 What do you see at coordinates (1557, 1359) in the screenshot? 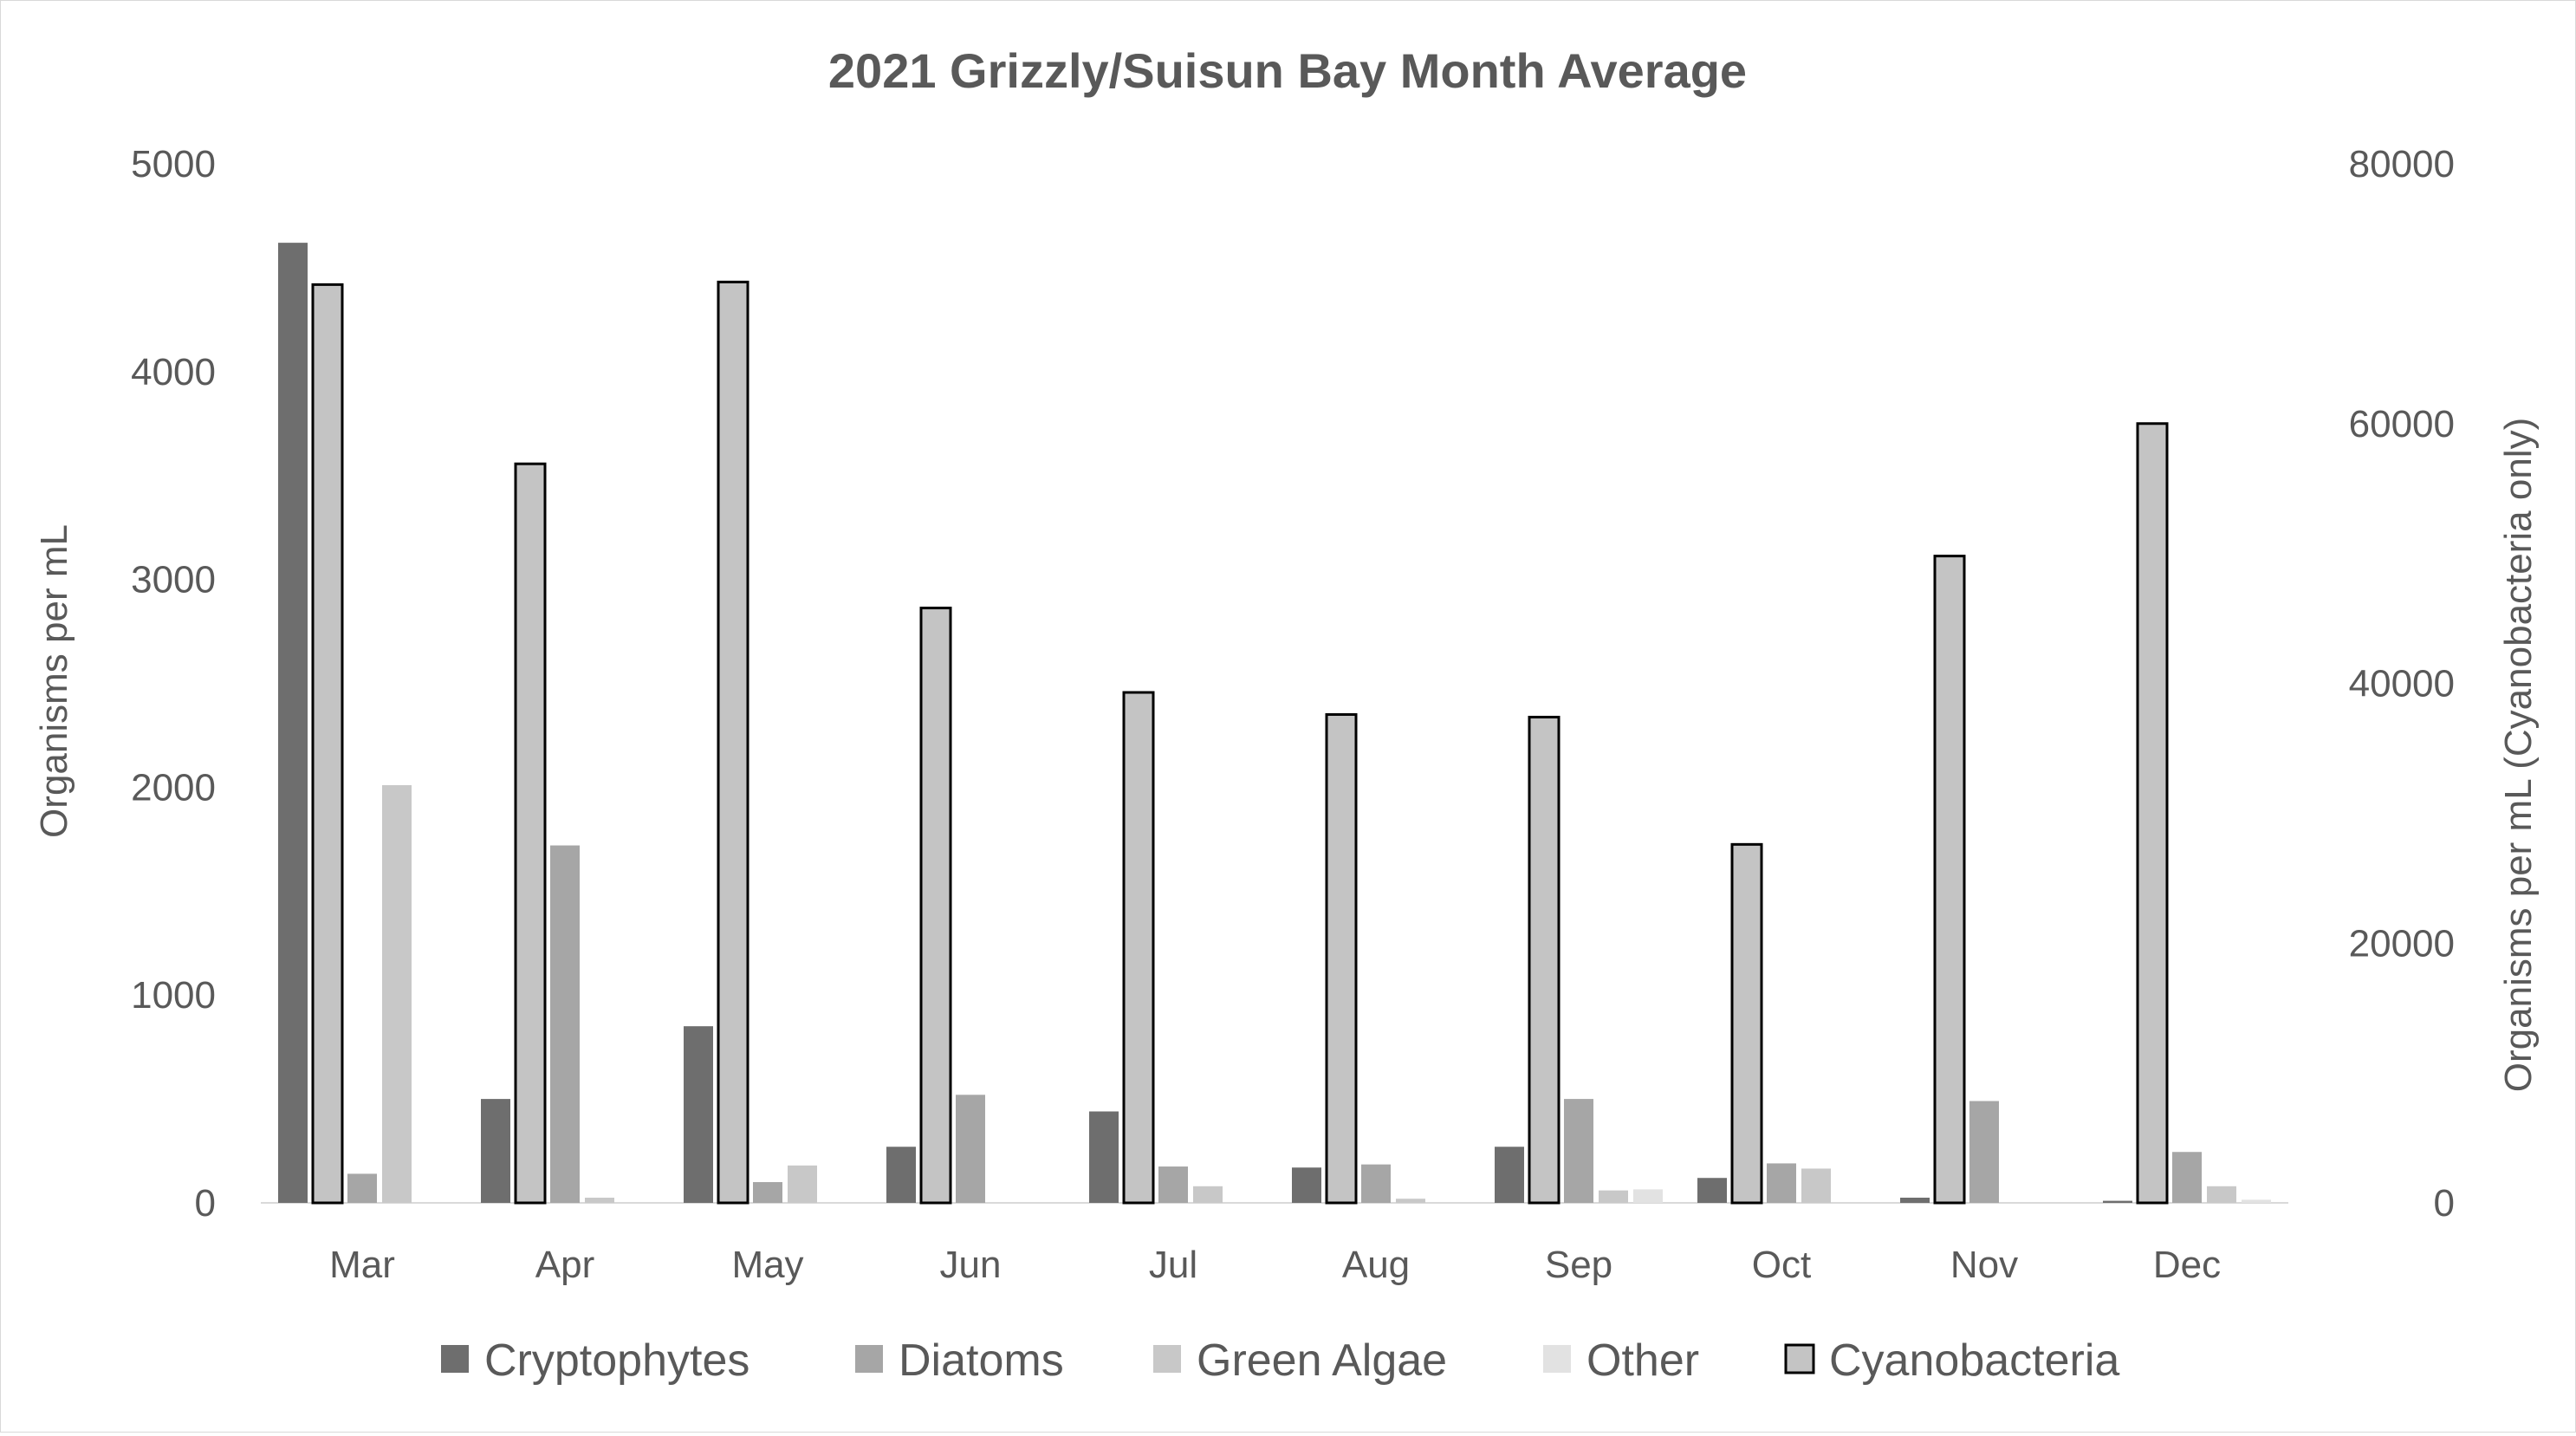
I see `legend-swatch-other` at bounding box center [1557, 1359].